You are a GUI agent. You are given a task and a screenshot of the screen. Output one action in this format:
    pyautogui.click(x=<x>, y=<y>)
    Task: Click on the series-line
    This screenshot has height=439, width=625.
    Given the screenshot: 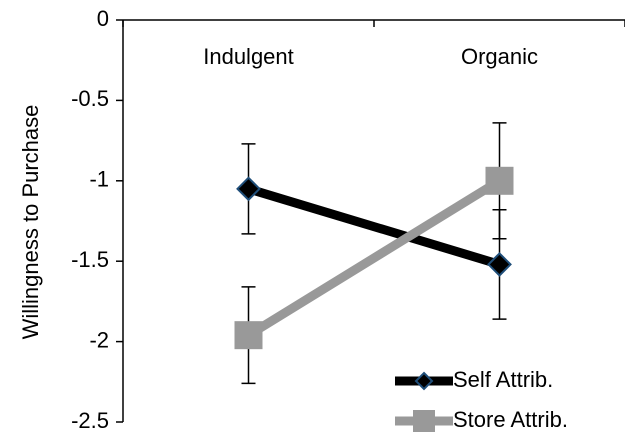 What is the action you would take?
    pyautogui.click(x=374, y=226)
    